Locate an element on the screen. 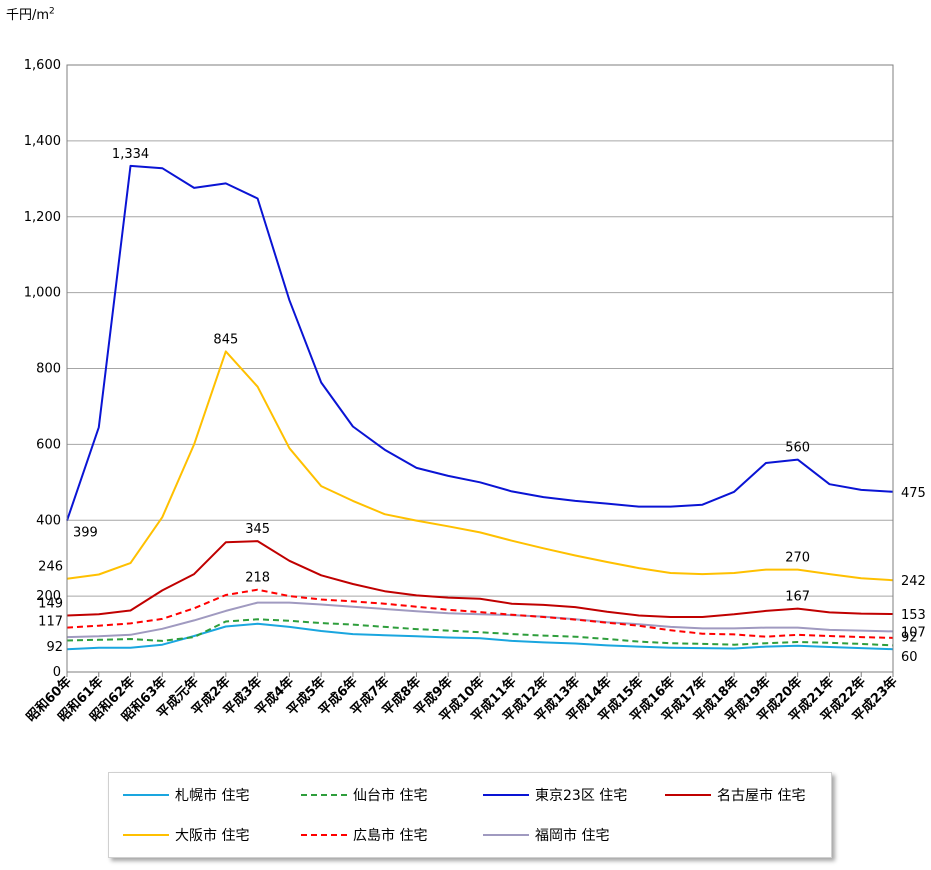  data-label: 107 is located at coordinates (913, 632).